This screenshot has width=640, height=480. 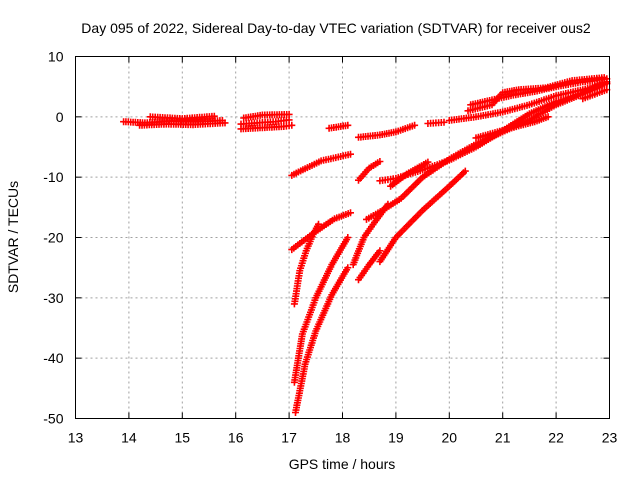 What do you see at coordinates (53, 419) in the screenshot?
I see `y-tick-label: -50` at bounding box center [53, 419].